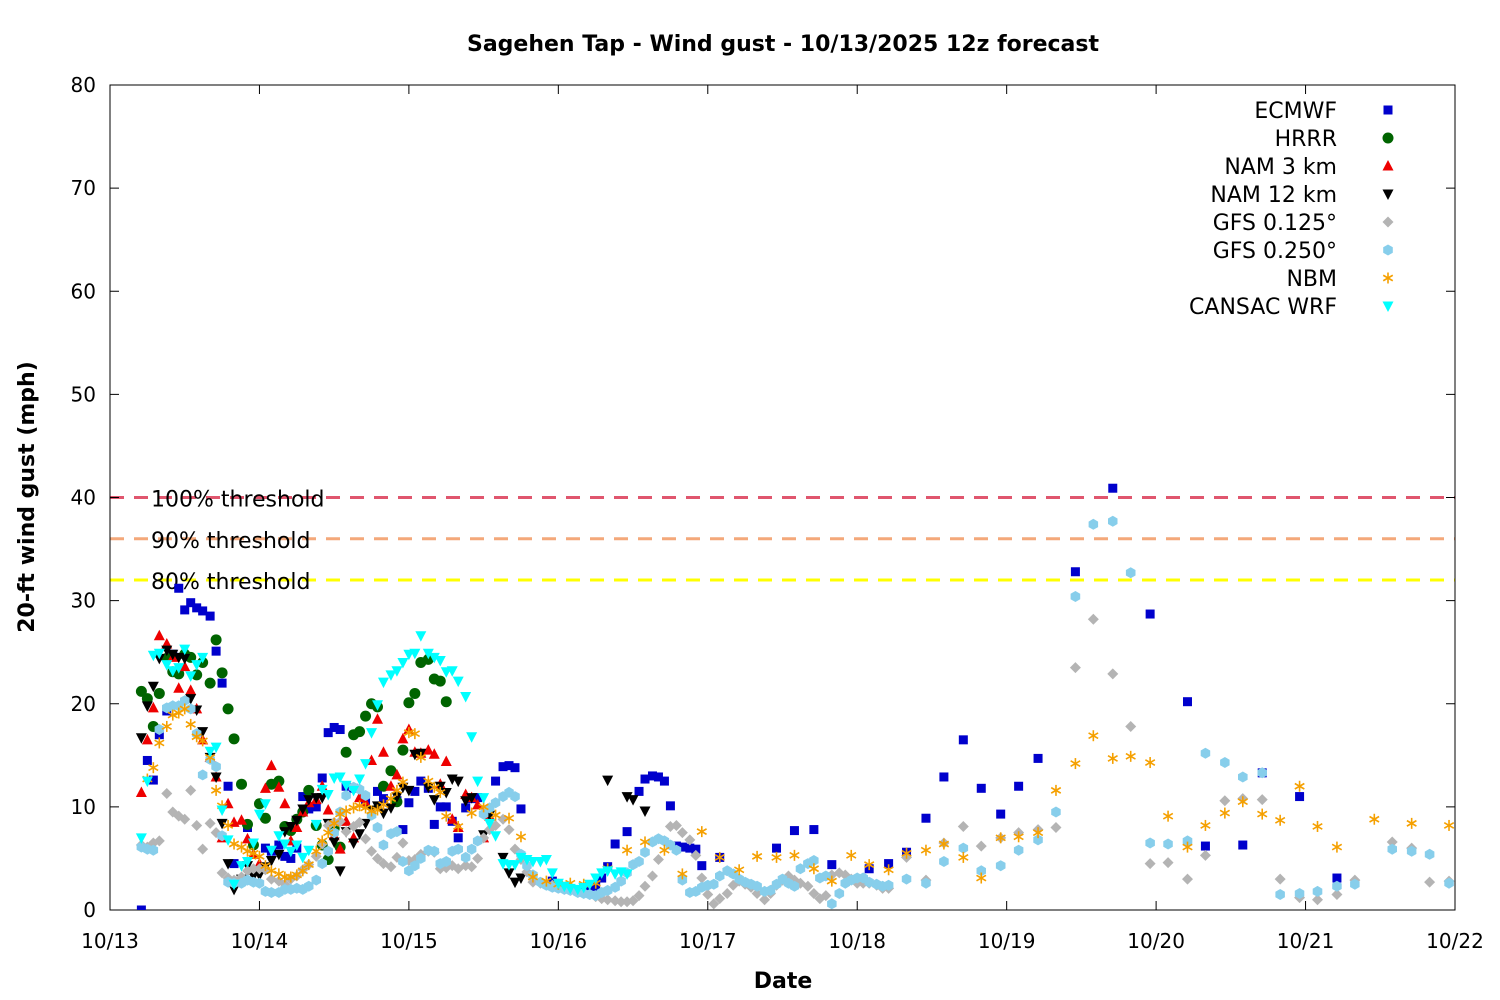 Image resolution: width=1500 pixels, height=1000 pixels. Describe the element at coordinates (89, 910) in the screenshot. I see `y-tick-label: 0` at that location.